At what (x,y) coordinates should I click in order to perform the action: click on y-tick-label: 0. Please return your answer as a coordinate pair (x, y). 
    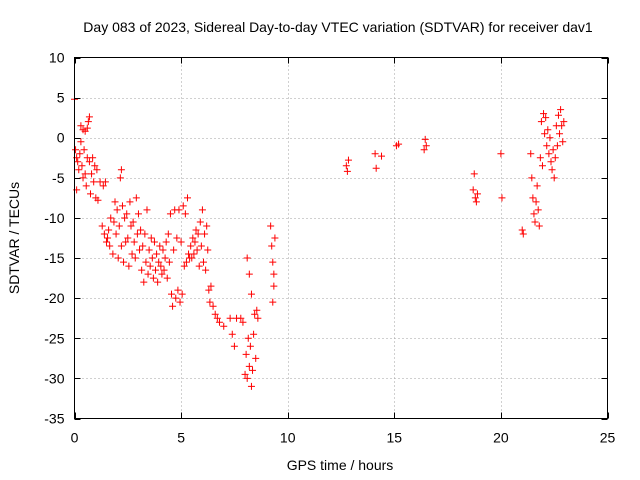
    Looking at the image, I should click on (61, 138).